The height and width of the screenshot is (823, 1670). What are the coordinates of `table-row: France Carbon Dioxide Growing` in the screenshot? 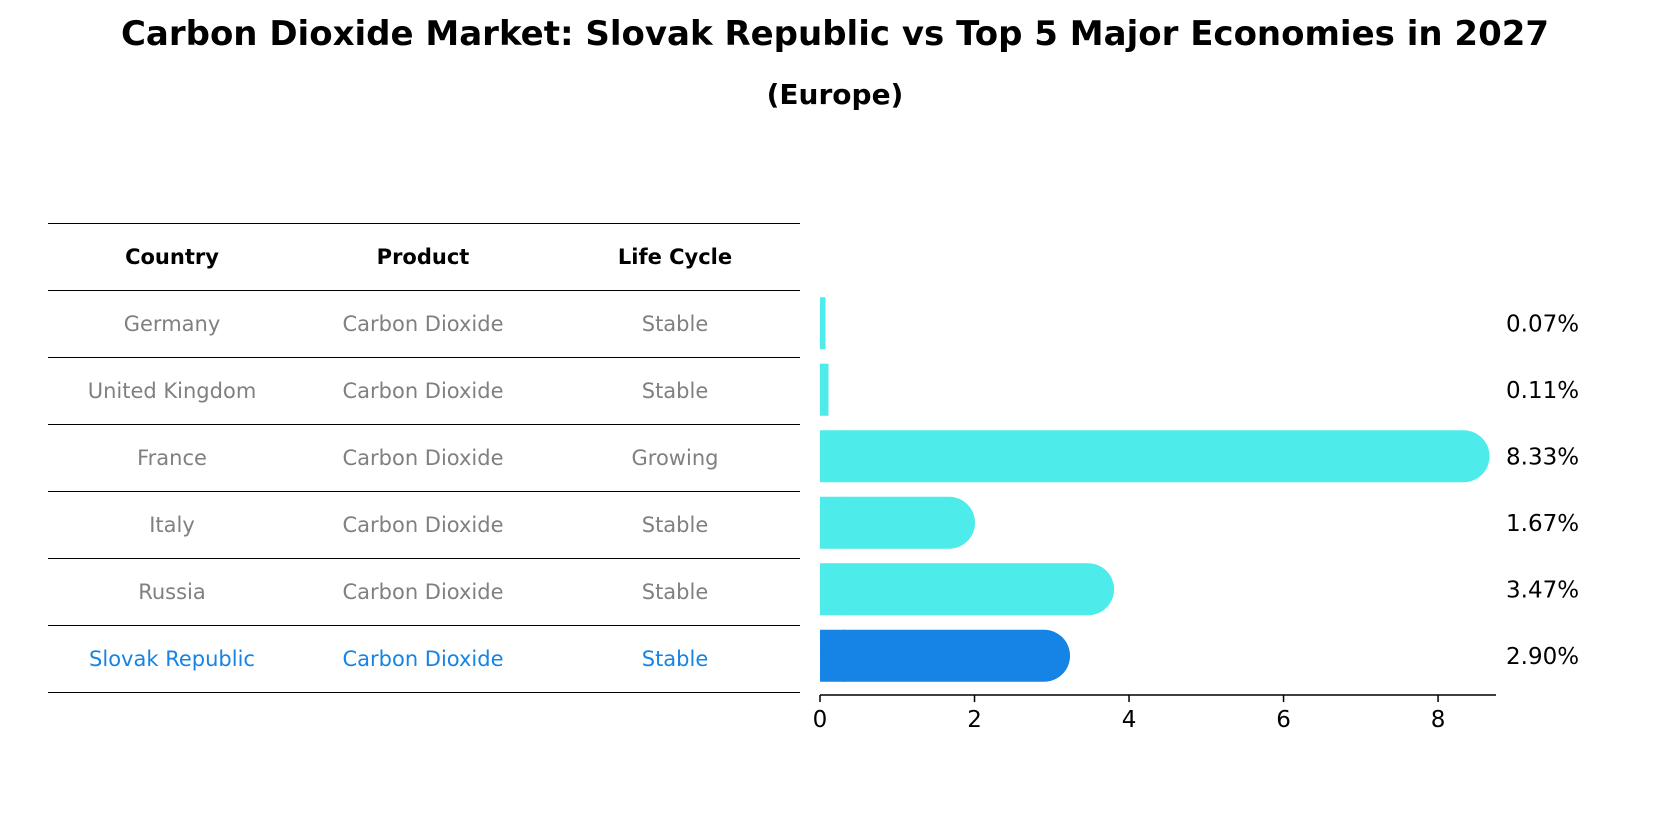 It's located at (424, 458).